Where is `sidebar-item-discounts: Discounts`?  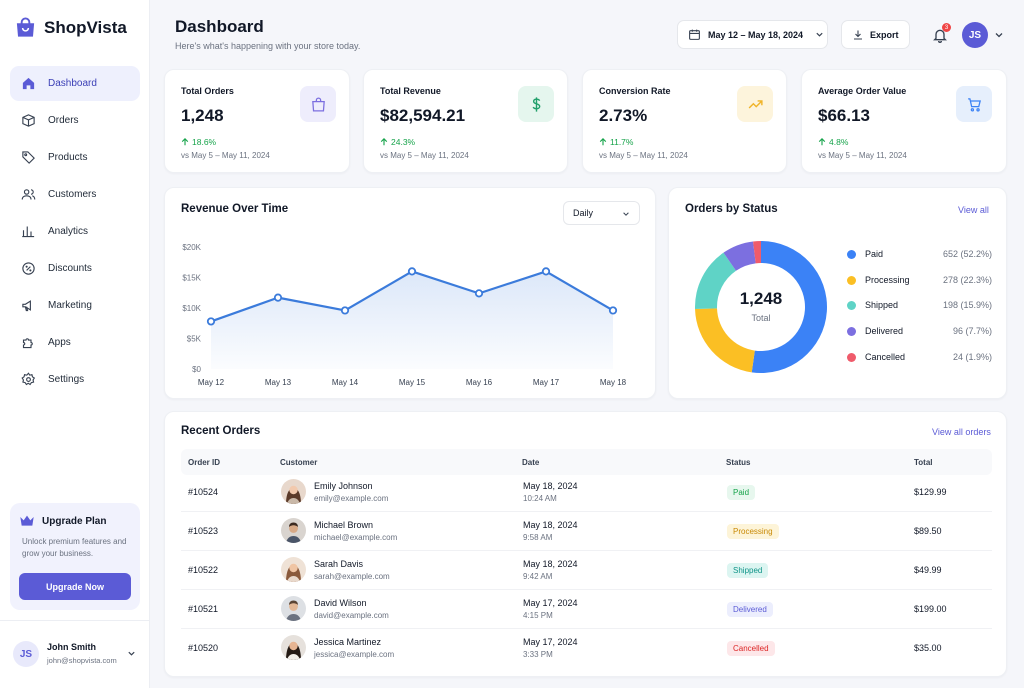
sidebar-item-discounts: Discounts is located at coordinates (75, 268).